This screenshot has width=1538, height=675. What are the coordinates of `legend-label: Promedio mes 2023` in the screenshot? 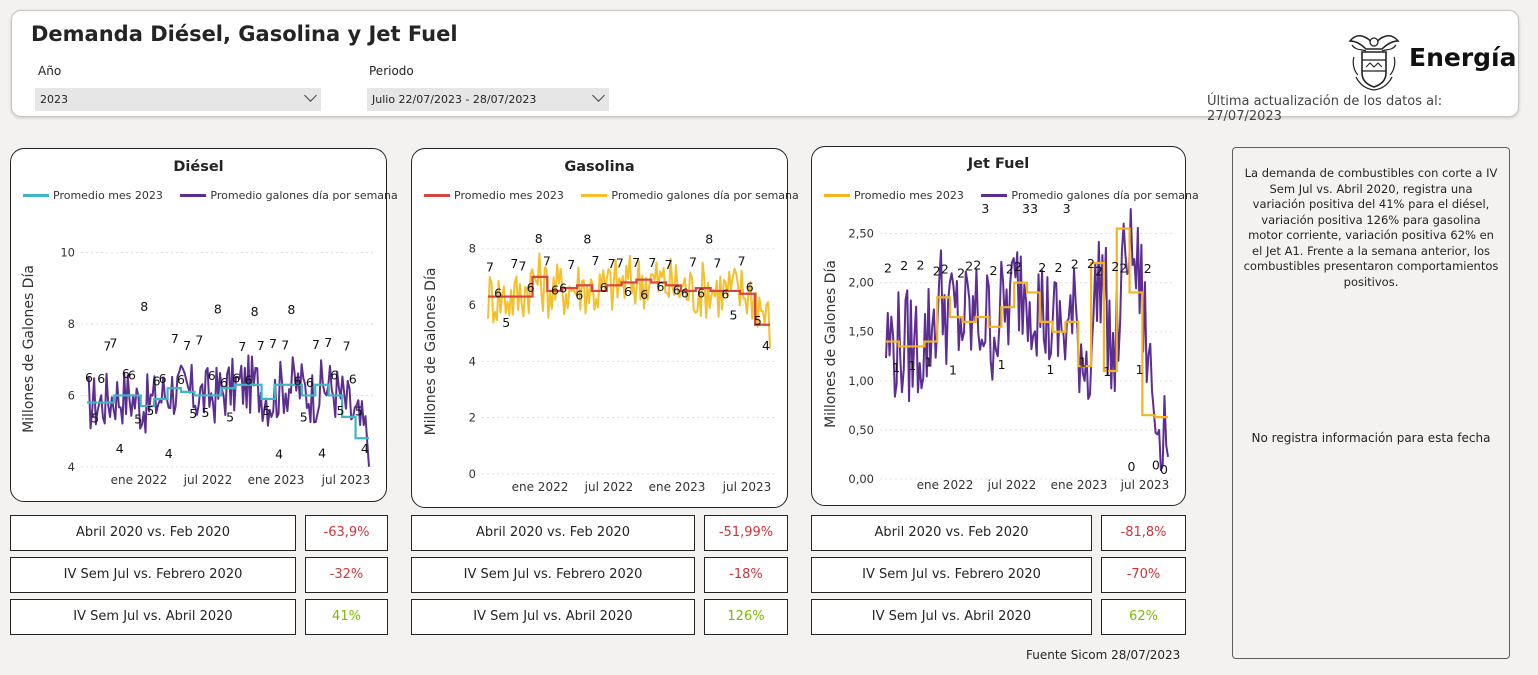 It's located at (108, 195).